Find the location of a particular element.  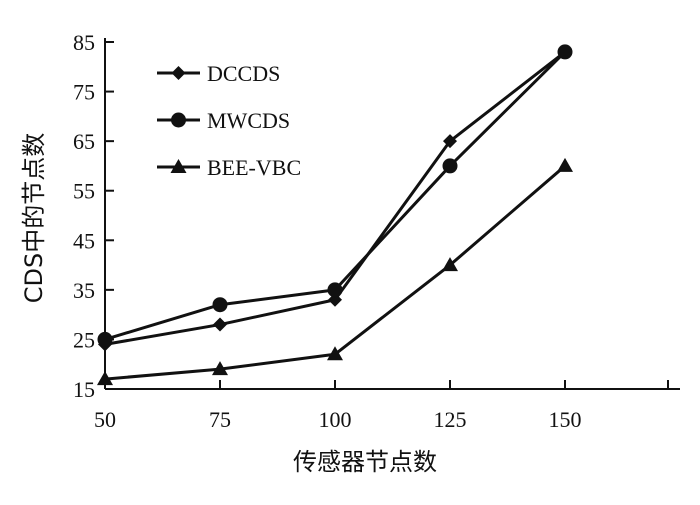

x-tick-label: 100 is located at coordinates (335, 419).